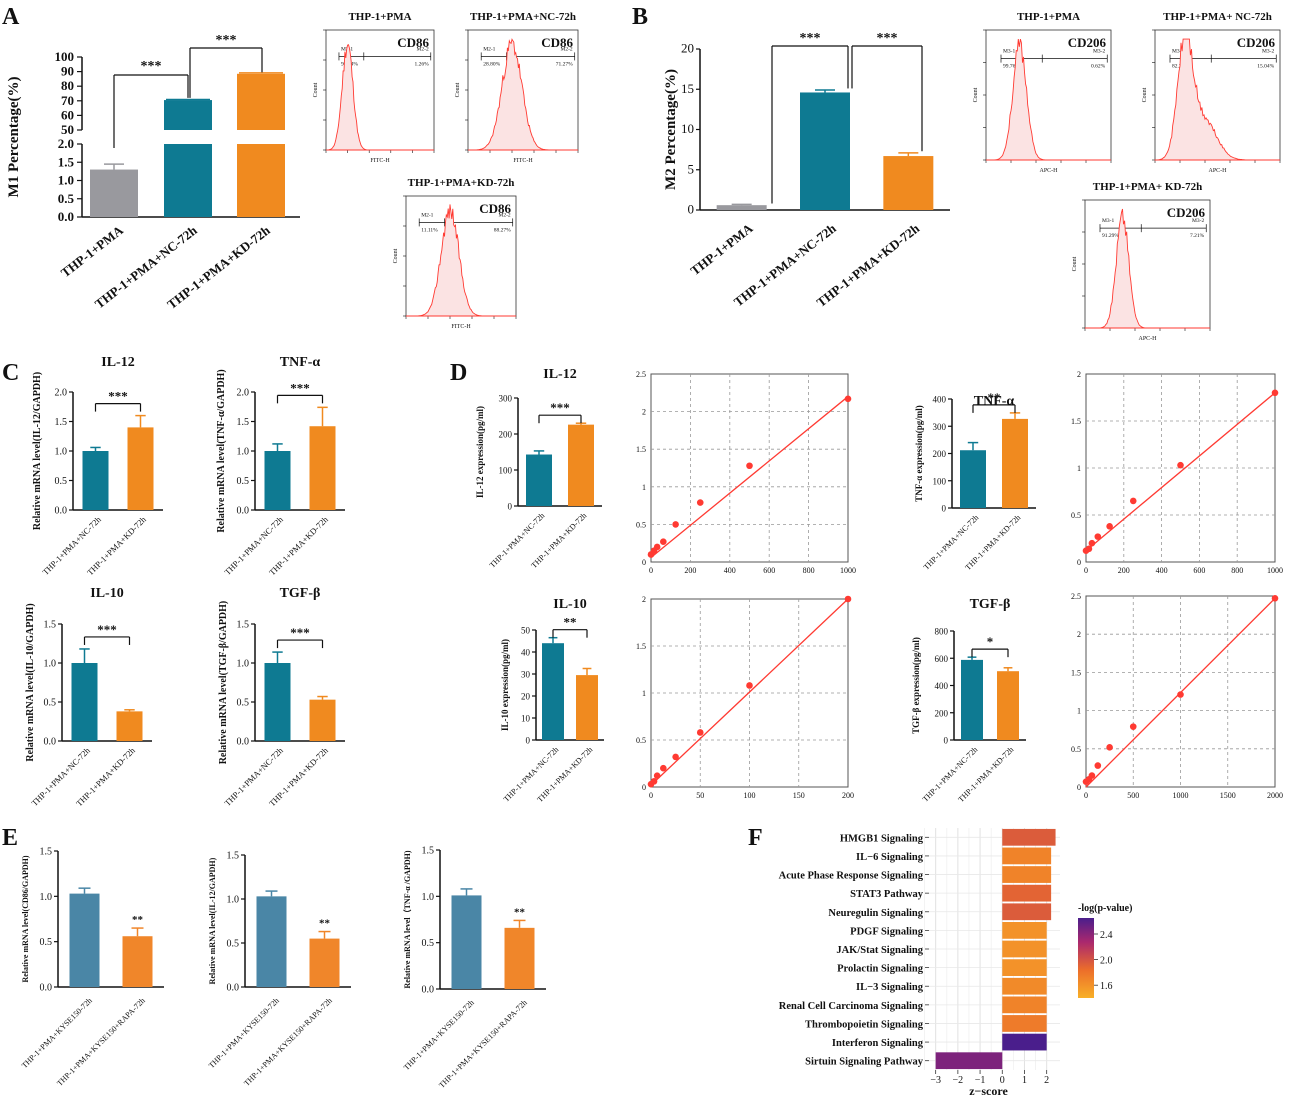 Image resolution: width=1290 pixels, height=1095 pixels. I want to click on x-tick-label: −2, so click(958, 1080).